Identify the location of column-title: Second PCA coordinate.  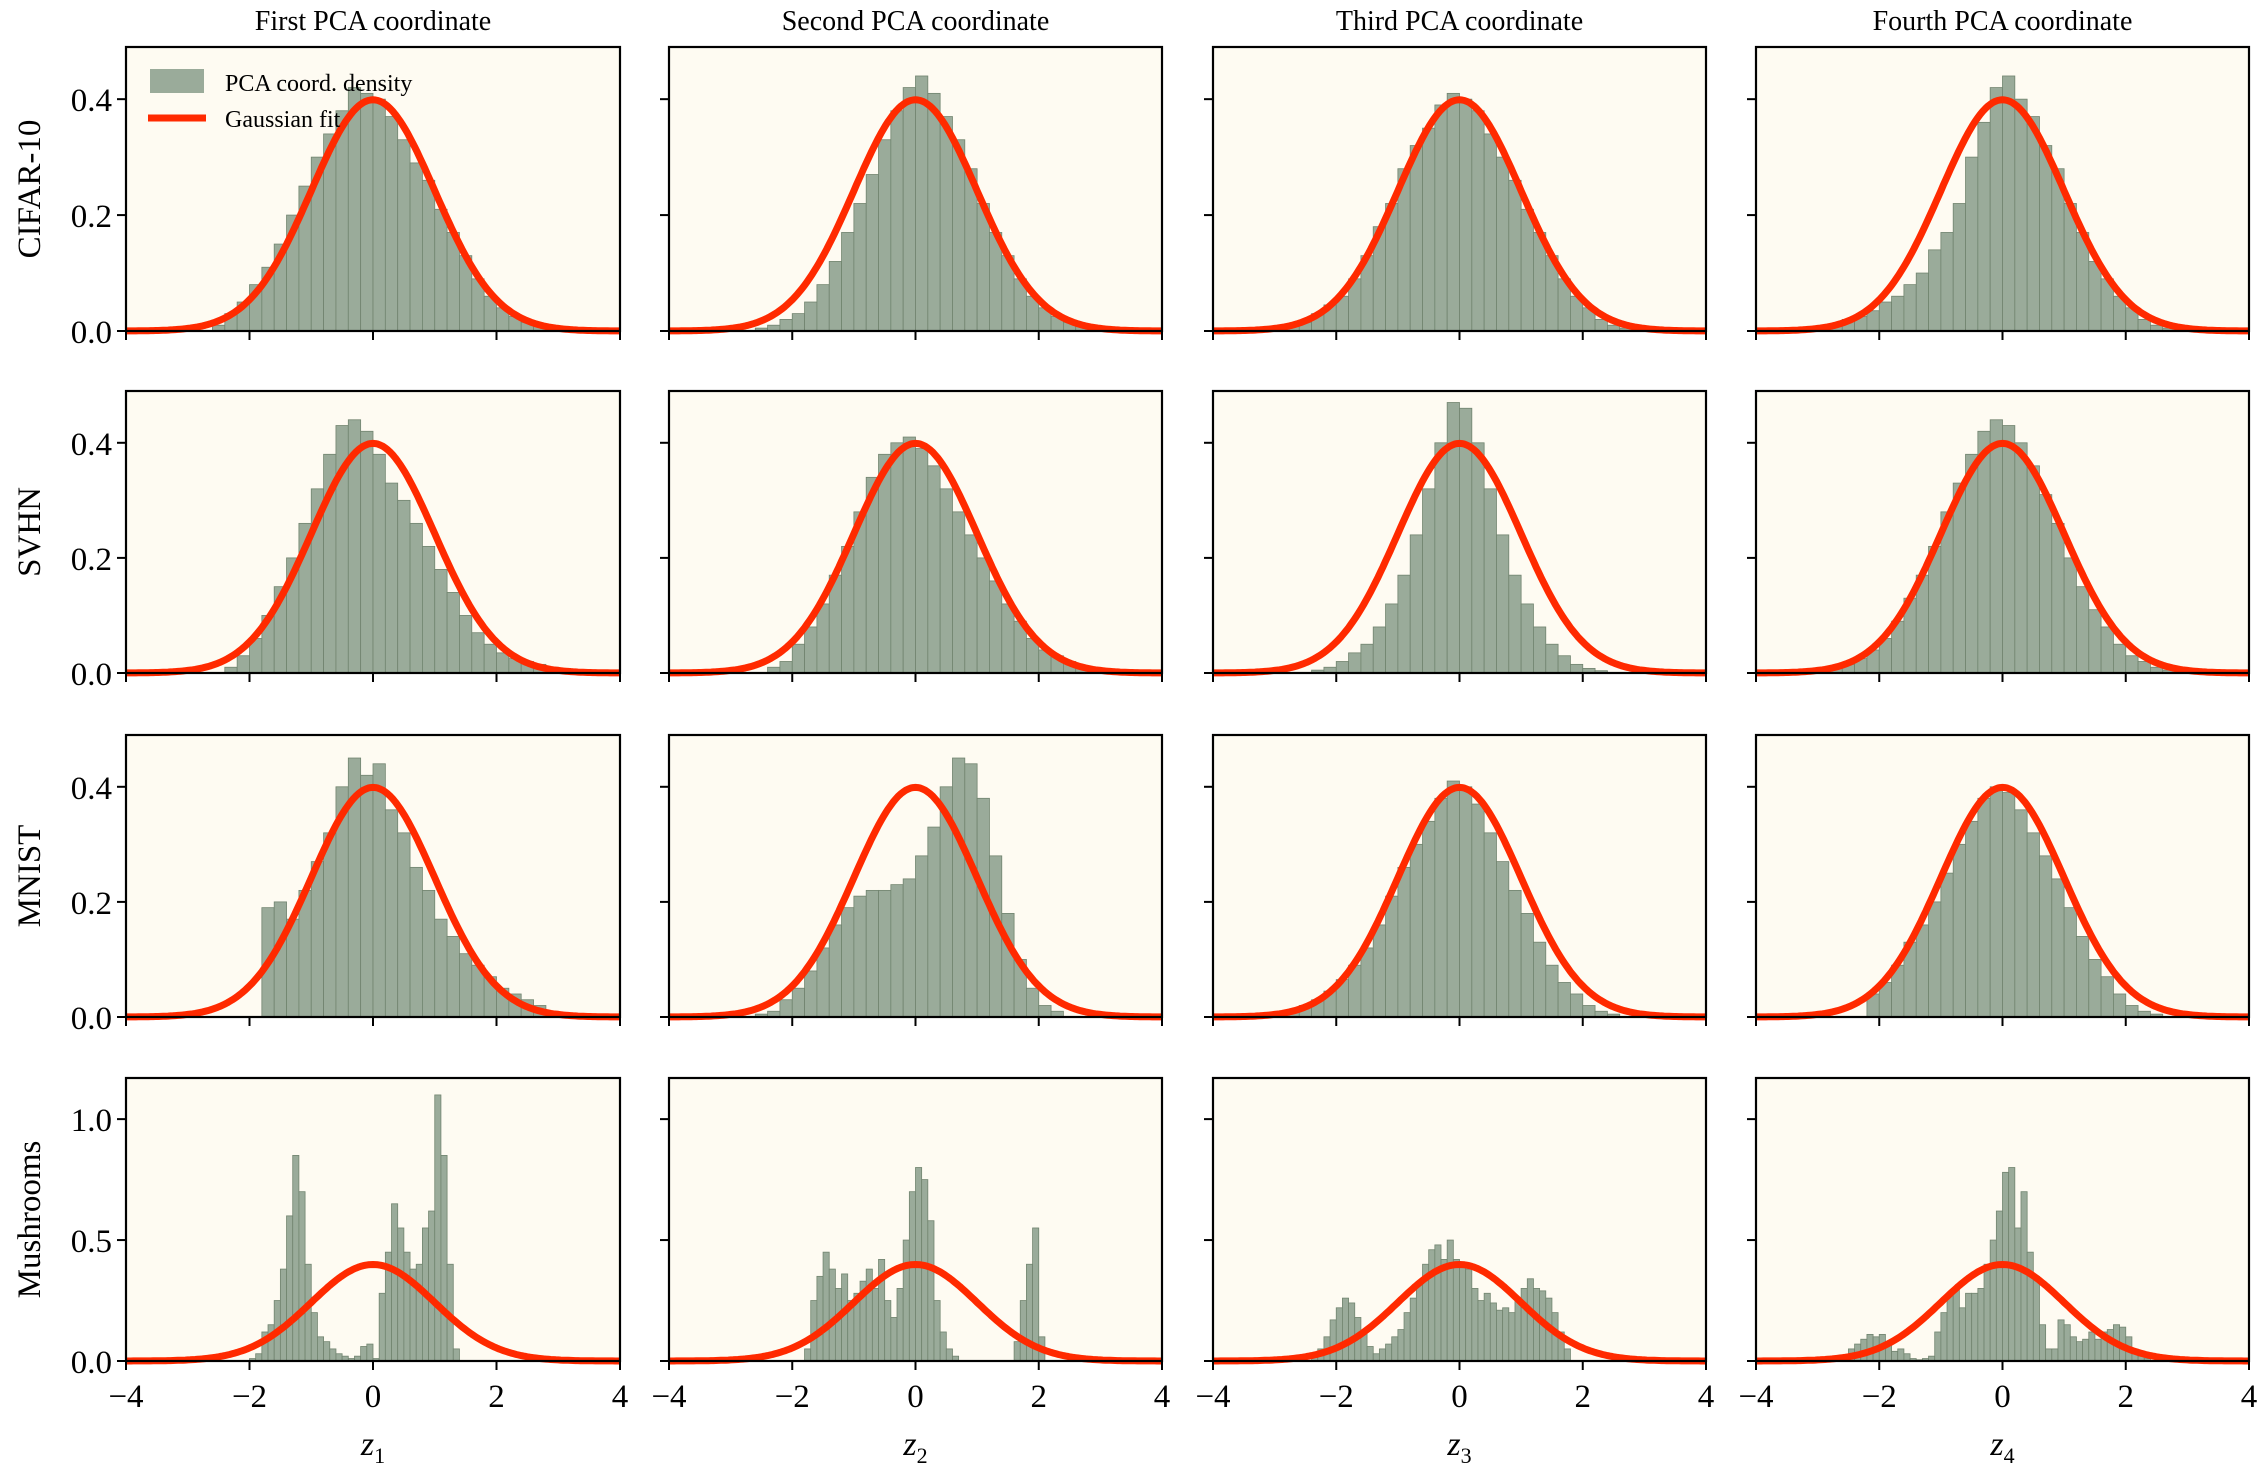
(916, 21).